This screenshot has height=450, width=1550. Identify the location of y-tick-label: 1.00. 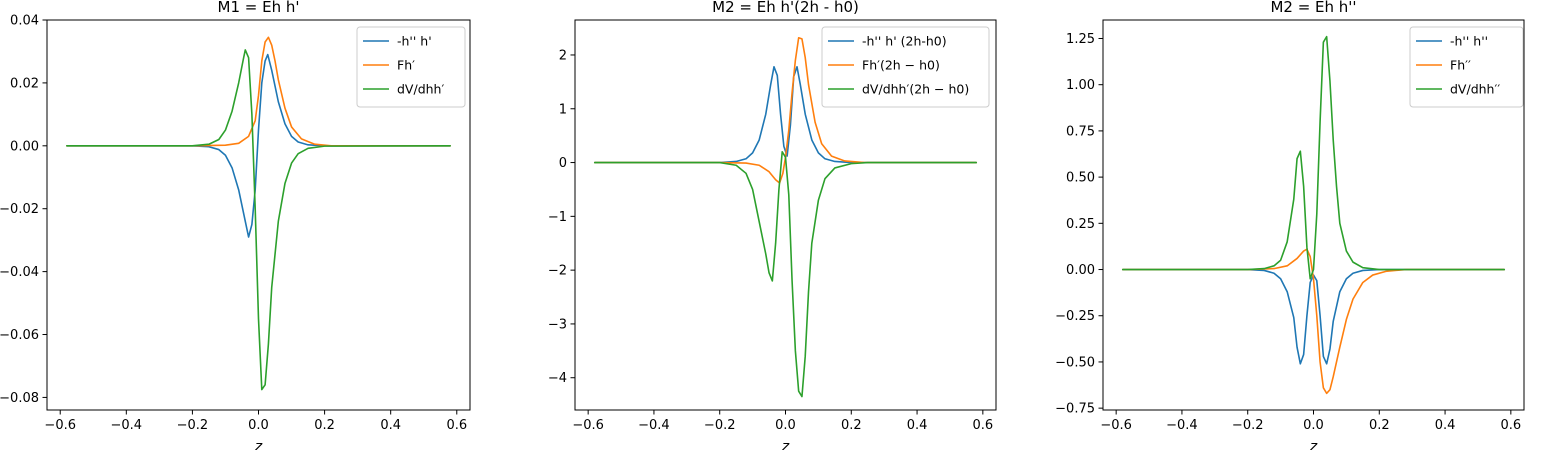
(1080, 85).